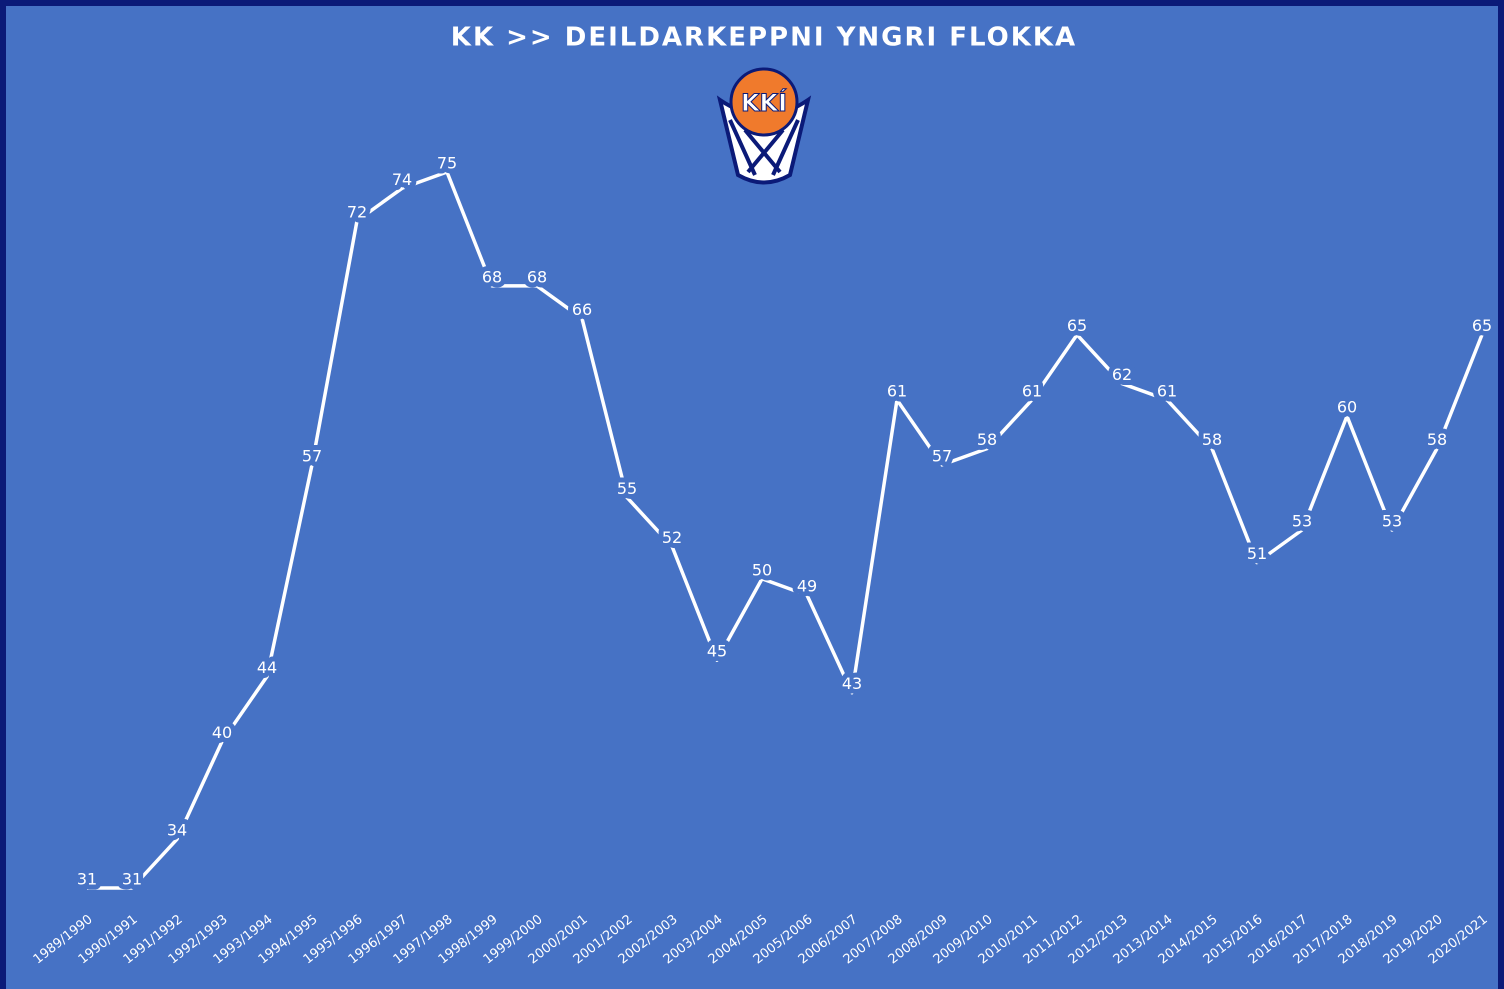  Describe the element at coordinates (672, 537) in the screenshot. I see `data-label: 52` at that location.